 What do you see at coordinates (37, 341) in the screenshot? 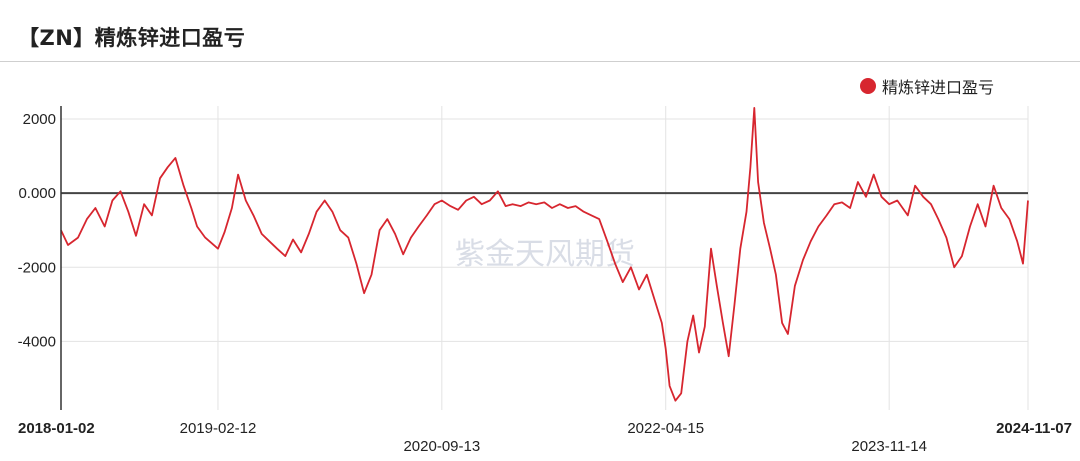
I see `y-tick-label: -4000` at bounding box center [37, 341].